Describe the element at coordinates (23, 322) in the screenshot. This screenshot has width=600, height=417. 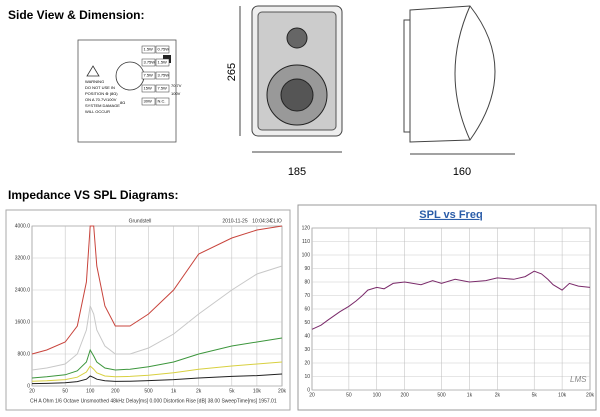
I see `y-tick-label: 1600.0` at that location.